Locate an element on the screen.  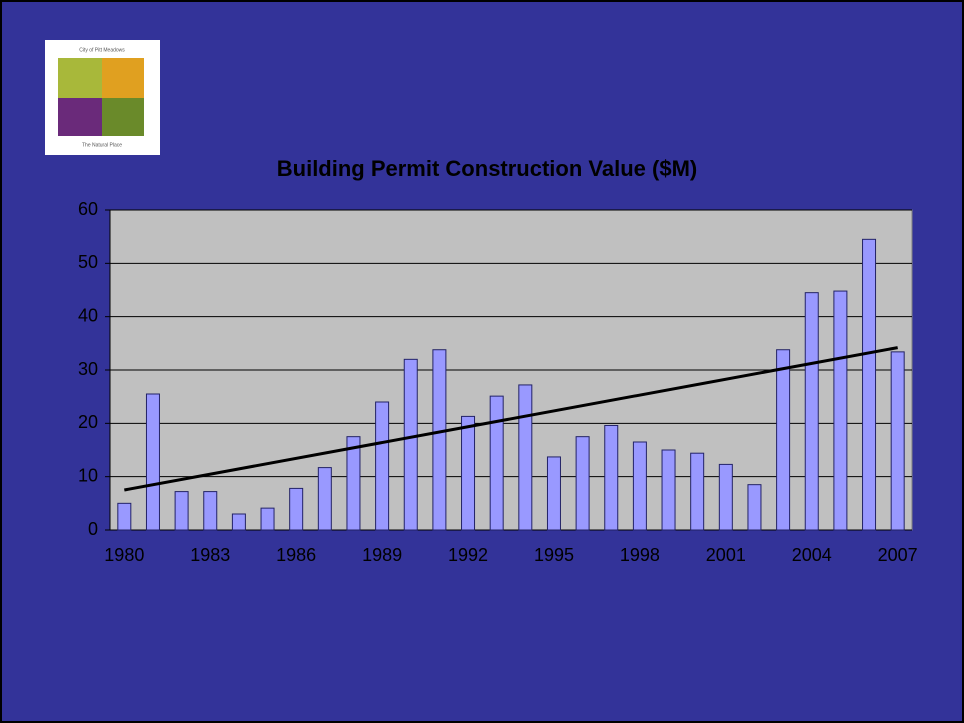
y-tick-label: 10 is located at coordinates (88, 475).